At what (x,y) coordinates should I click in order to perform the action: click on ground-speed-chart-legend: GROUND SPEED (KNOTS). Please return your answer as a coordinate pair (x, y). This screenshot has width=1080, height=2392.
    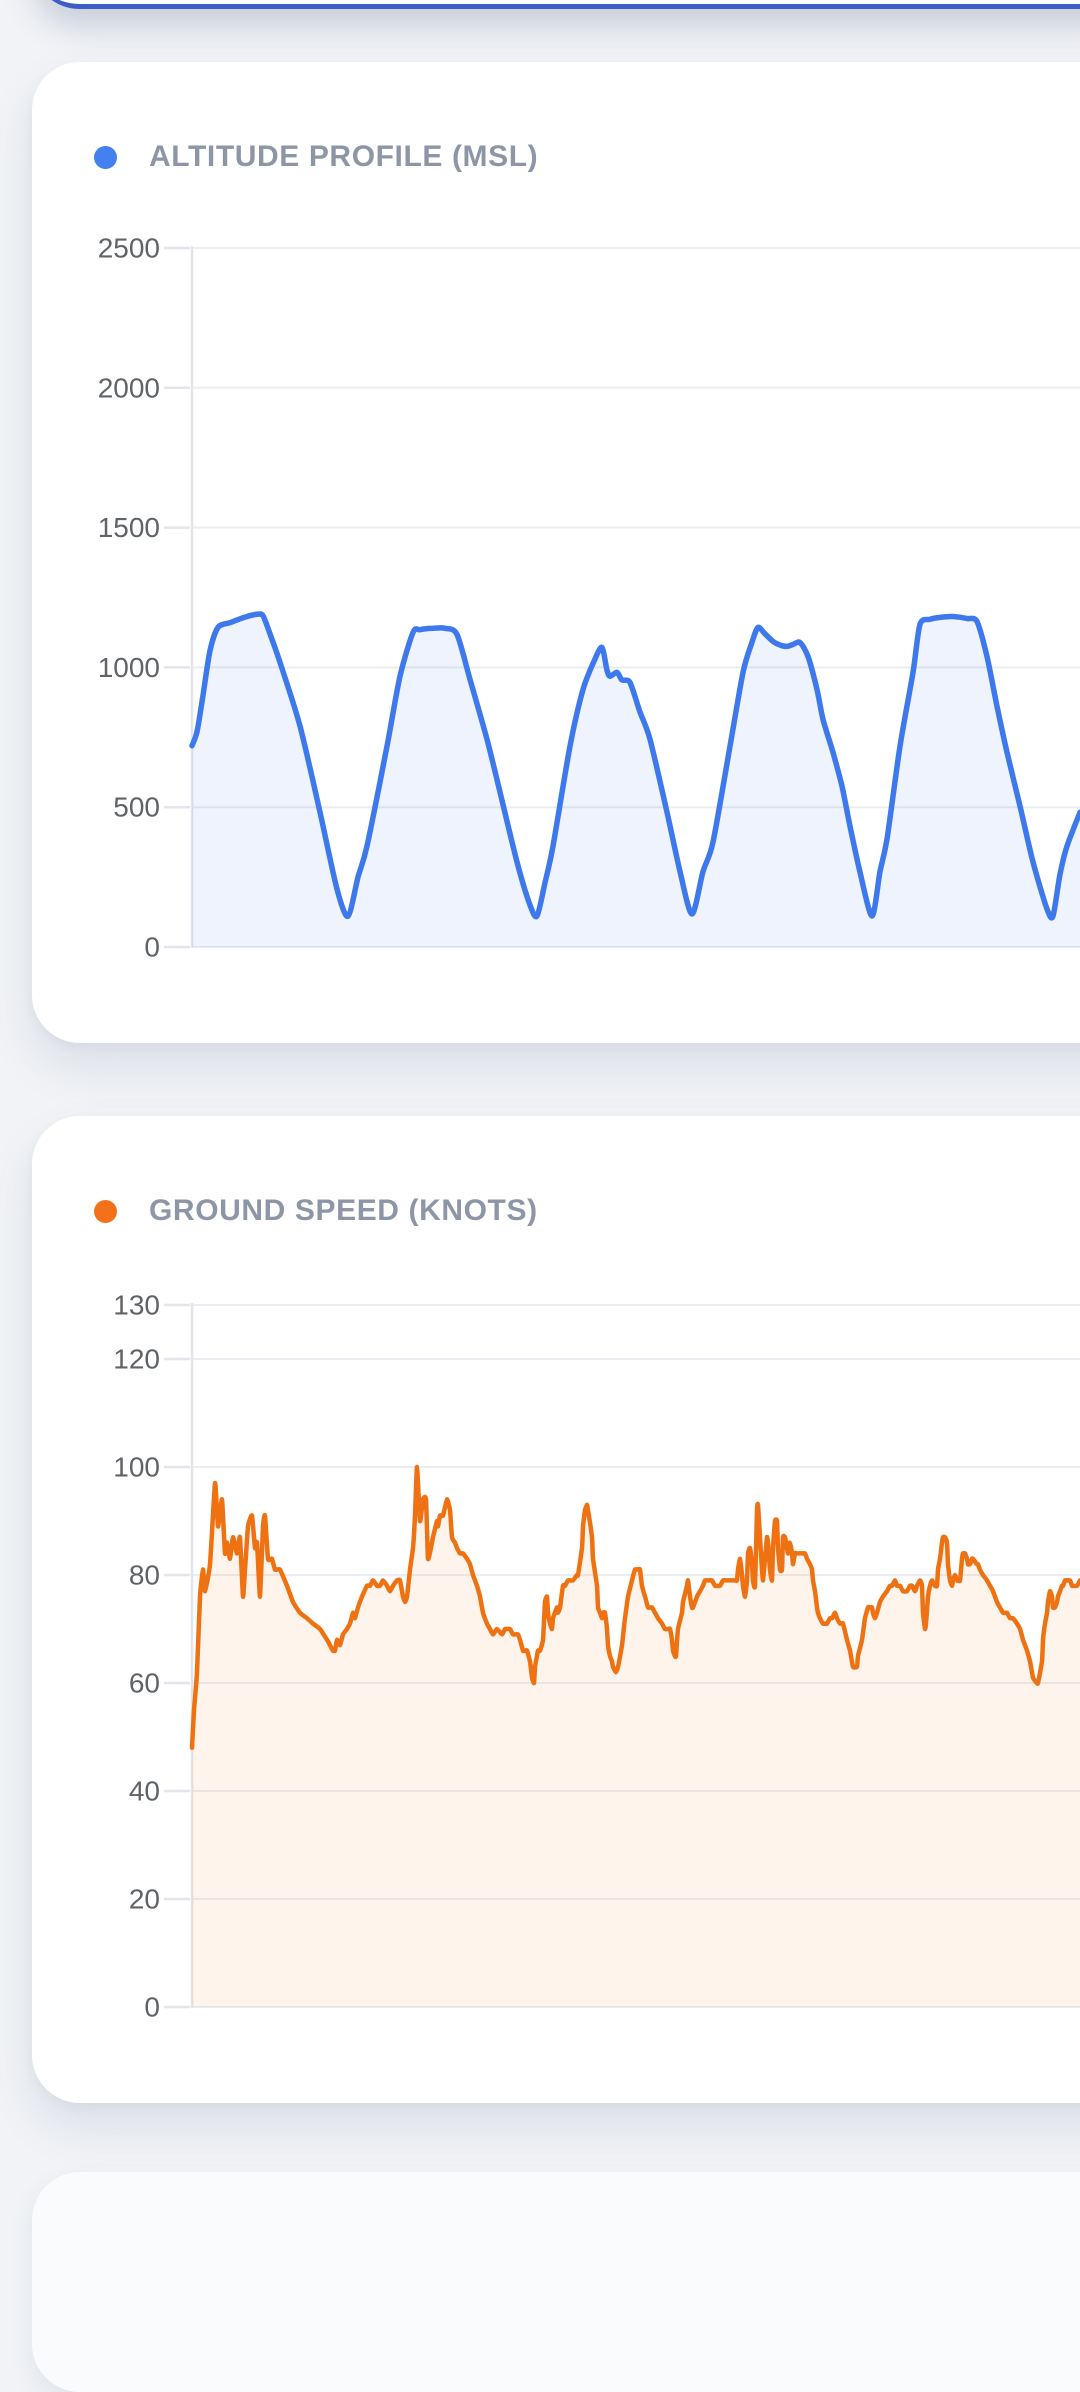
    Looking at the image, I should click on (316, 1211).